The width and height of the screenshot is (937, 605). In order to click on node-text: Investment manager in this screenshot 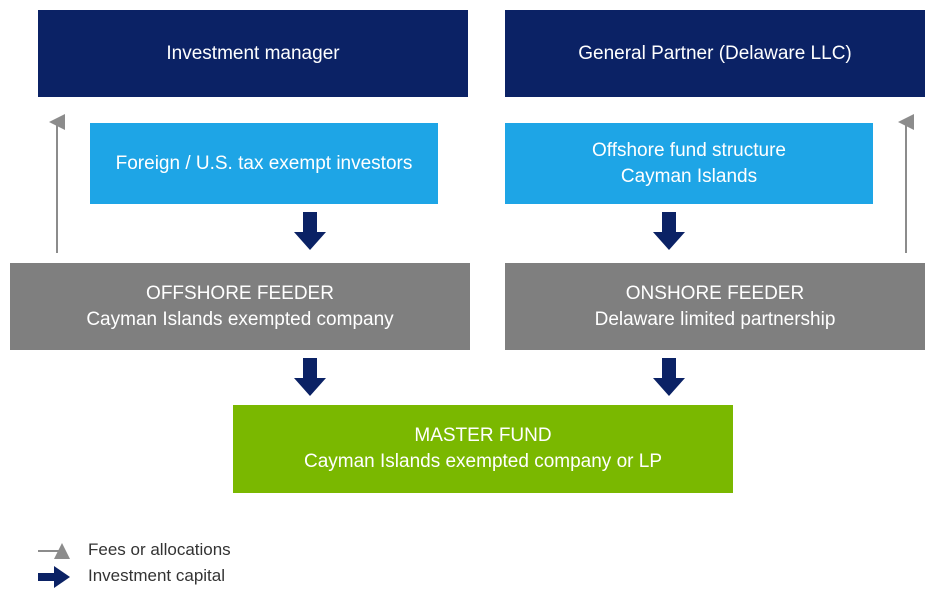, I will do `click(253, 53)`.